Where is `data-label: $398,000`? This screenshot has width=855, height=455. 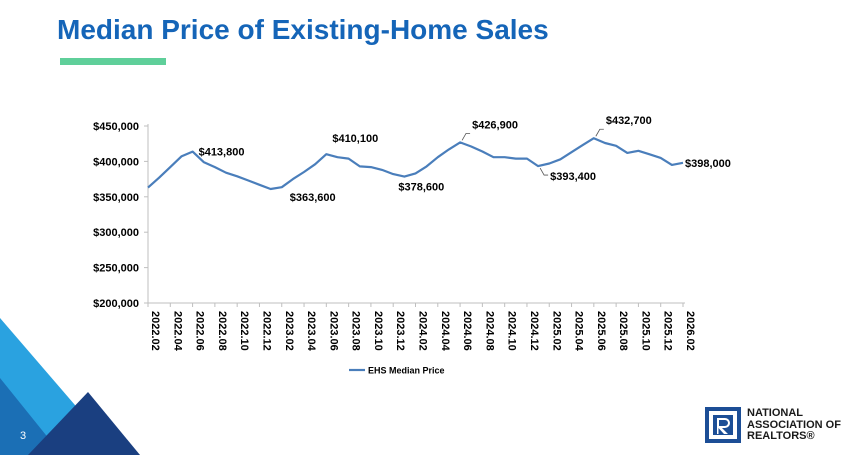 data-label: $398,000 is located at coordinates (708, 164).